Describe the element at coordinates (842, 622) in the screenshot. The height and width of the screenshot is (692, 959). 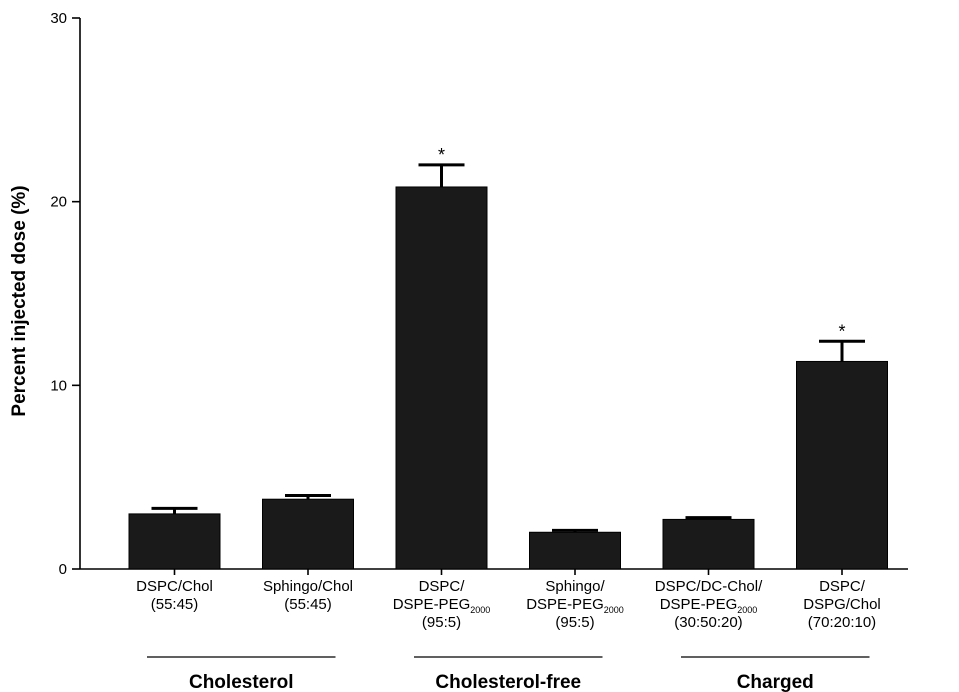
I see `label-line: (70:20:10)` at that location.